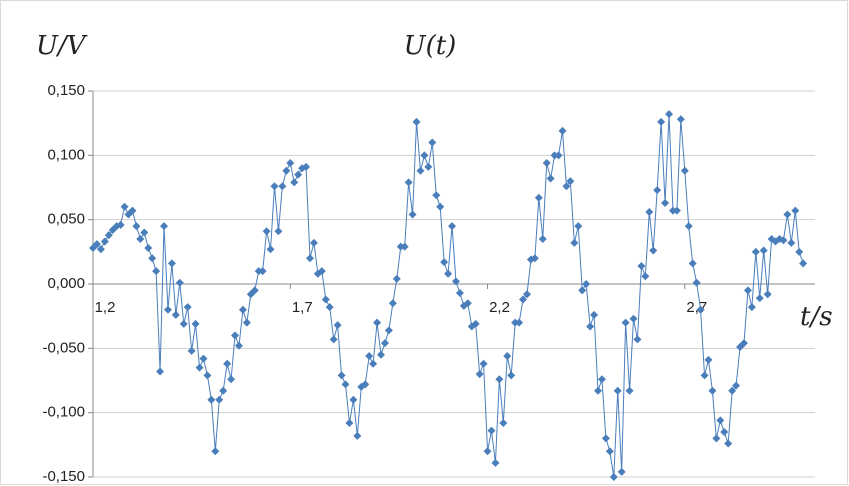 The height and width of the screenshot is (486, 849). What do you see at coordinates (62, 46) in the screenshot?
I see `y-axis-label: U/V` at bounding box center [62, 46].